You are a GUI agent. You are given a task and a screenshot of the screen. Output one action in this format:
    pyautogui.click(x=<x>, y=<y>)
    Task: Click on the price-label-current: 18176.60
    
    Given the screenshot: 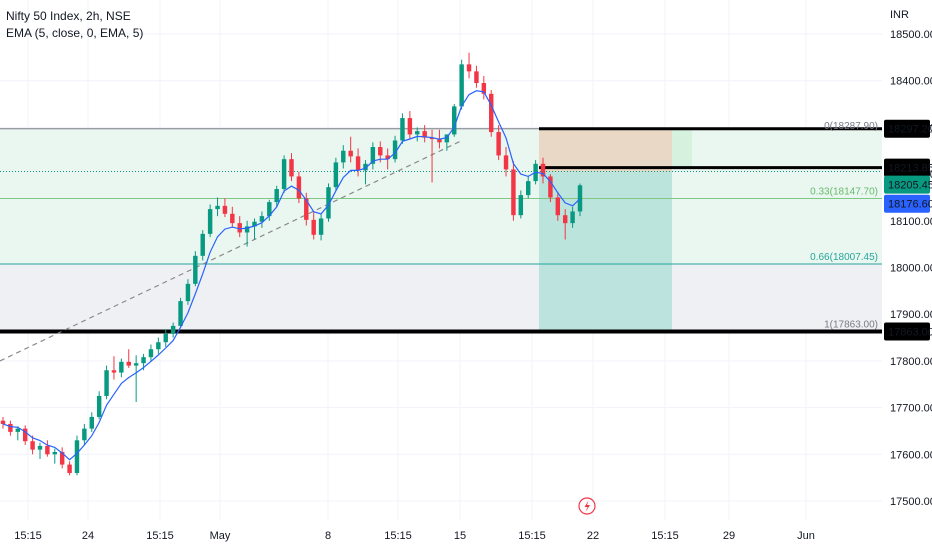 What is the action you would take?
    pyautogui.click(x=910, y=205)
    